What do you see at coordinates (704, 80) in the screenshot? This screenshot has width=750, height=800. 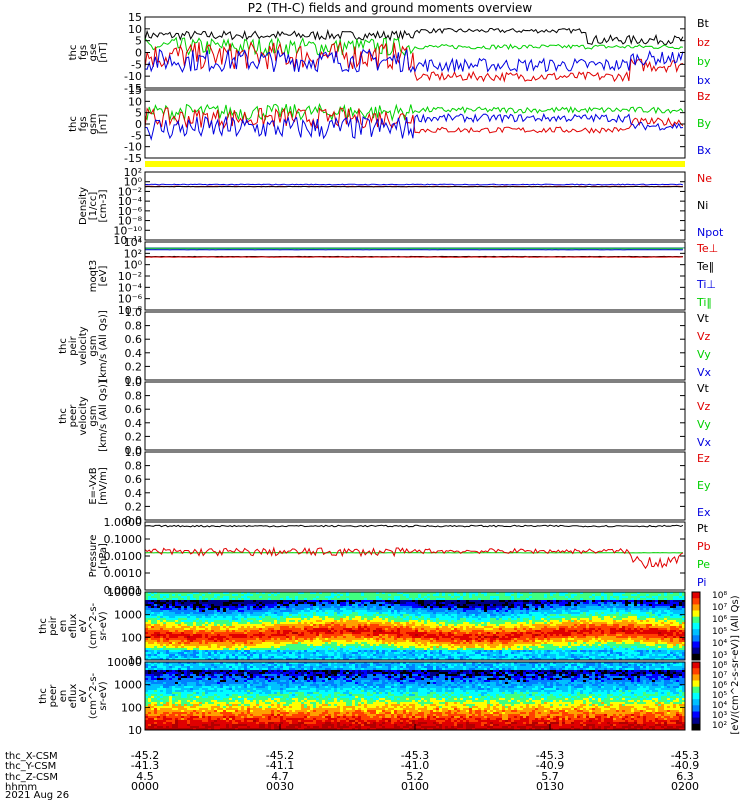 I see `legend-bx: bx` at bounding box center [704, 80].